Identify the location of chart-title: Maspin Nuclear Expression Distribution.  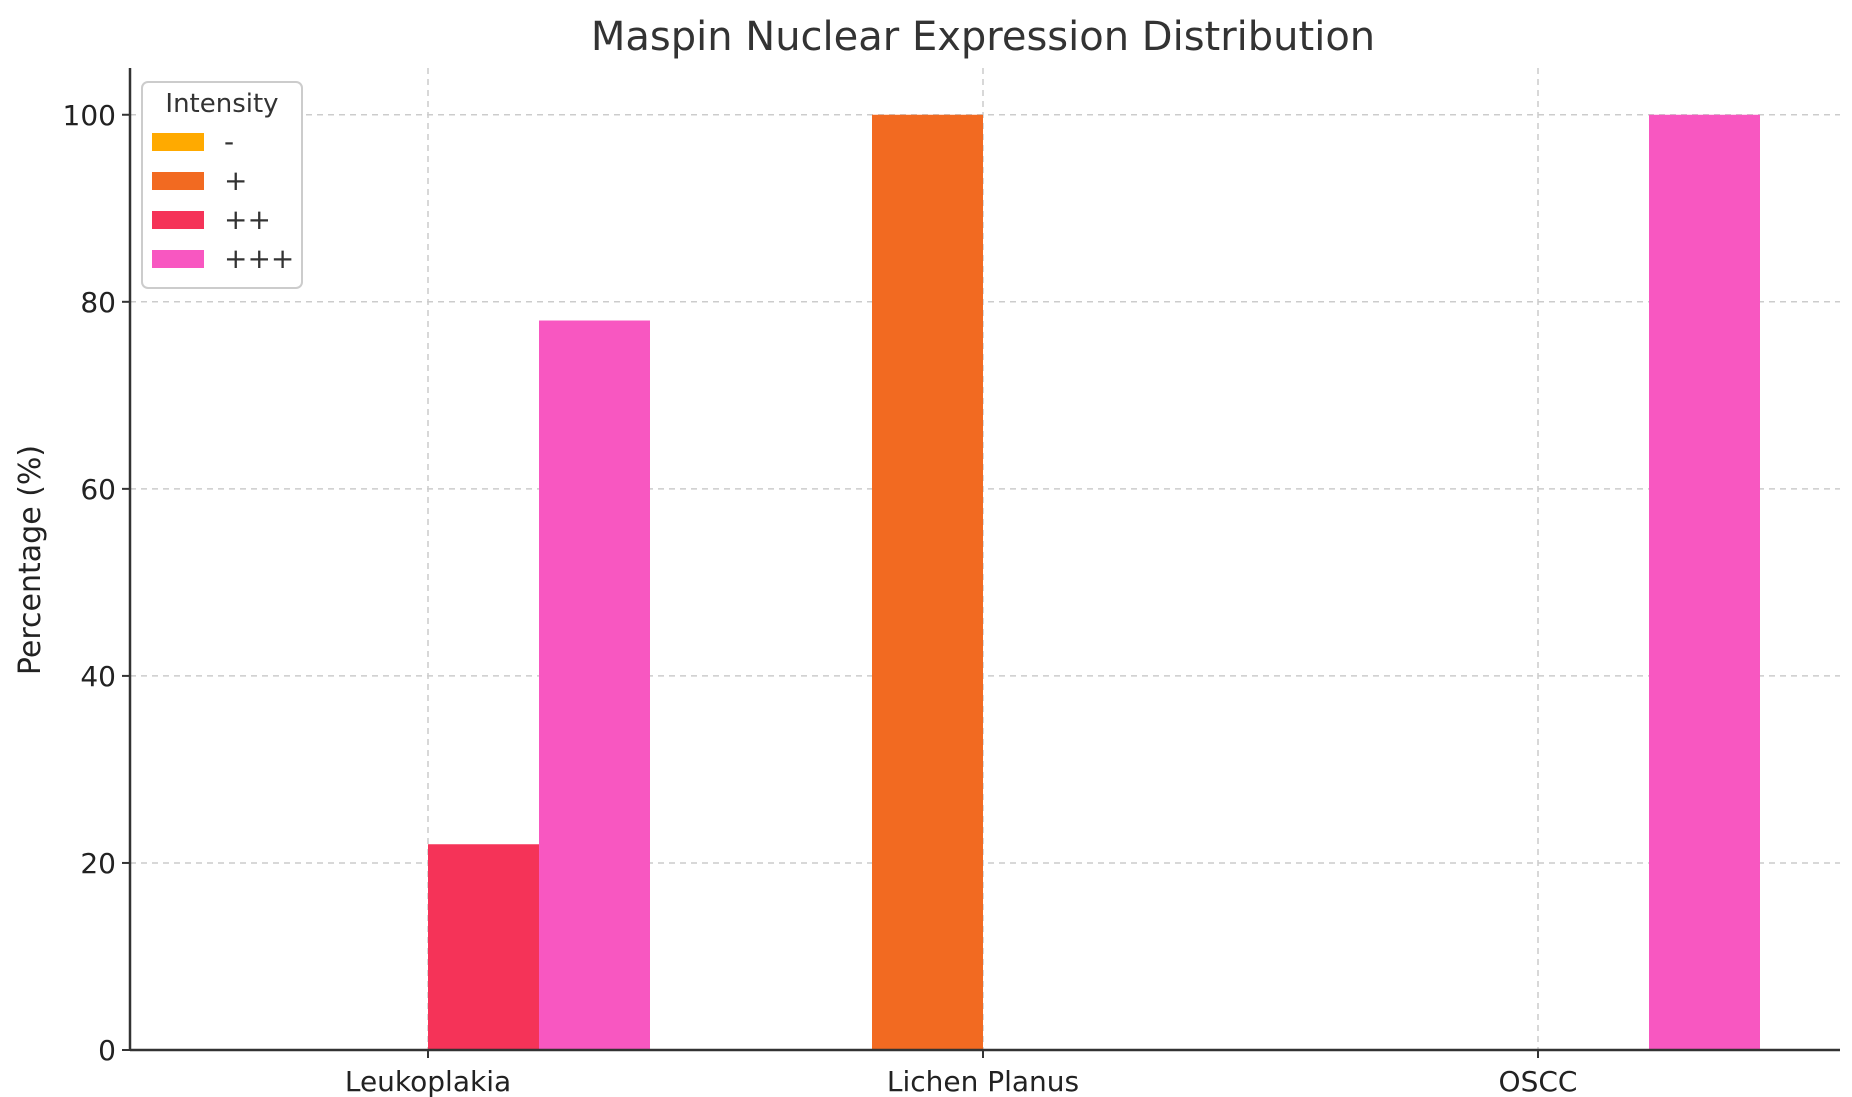
(983, 37).